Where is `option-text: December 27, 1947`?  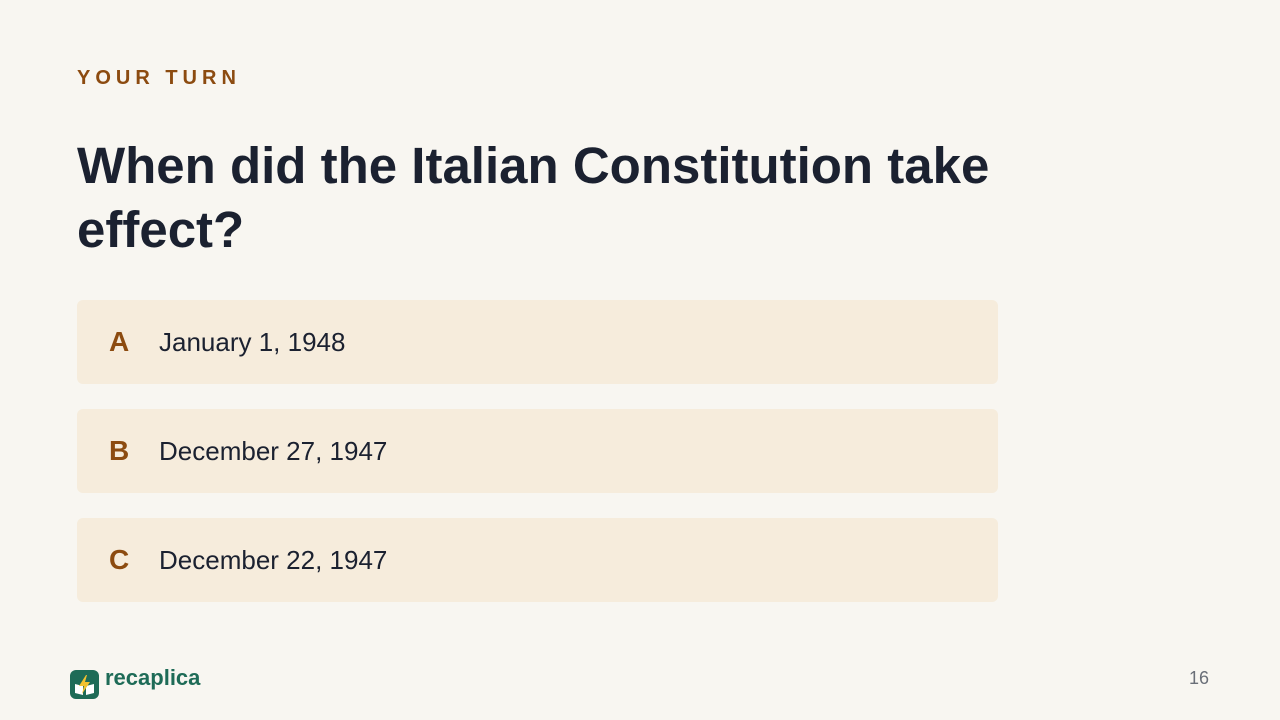
option-text: December 27, 1947 is located at coordinates (273, 451).